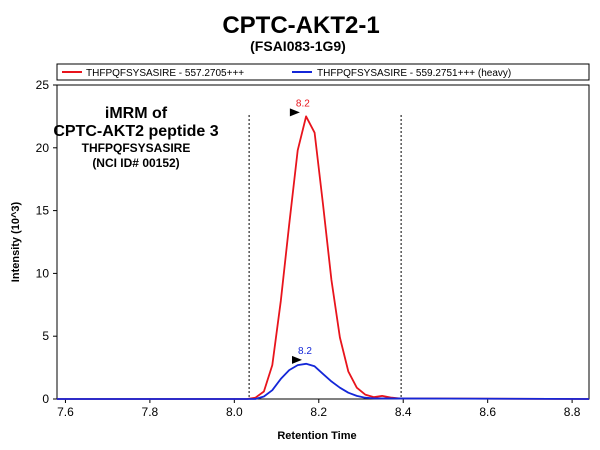 Image resolution: width=600 pixels, height=450 pixels. What do you see at coordinates (316, 436) in the screenshot?
I see `x-axis-label: Retention Time` at bounding box center [316, 436].